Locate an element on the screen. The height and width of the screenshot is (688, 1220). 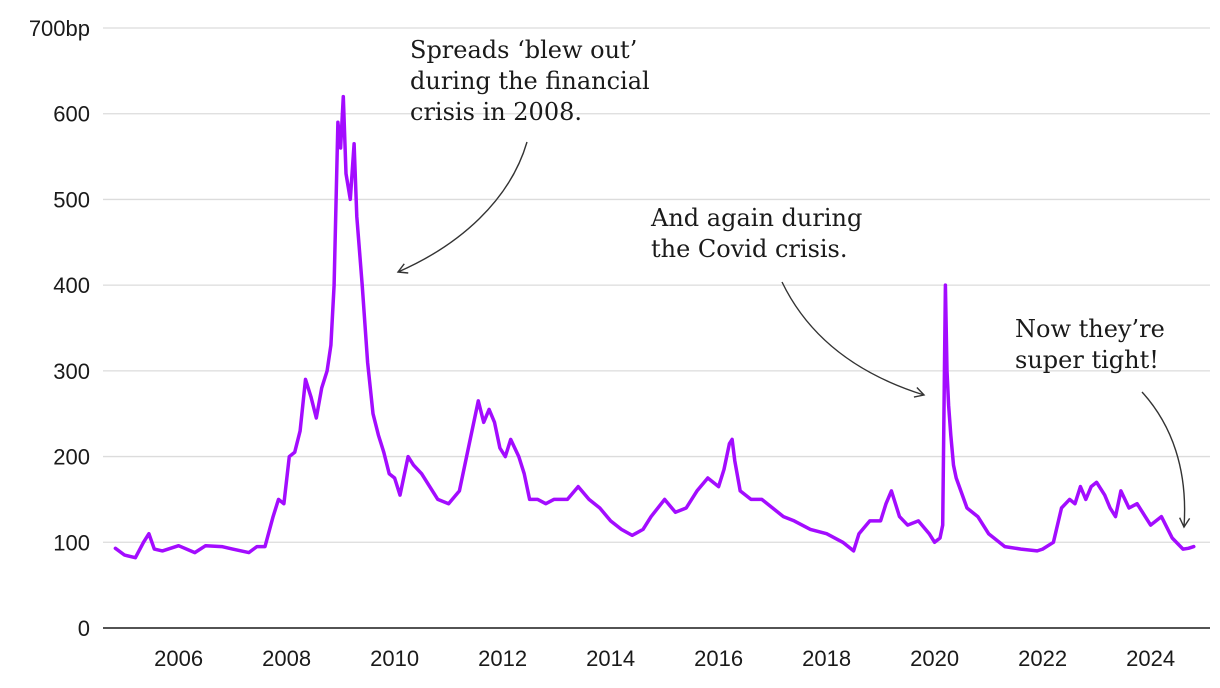
y-tick-label: 600 is located at coordinates (71, 114).